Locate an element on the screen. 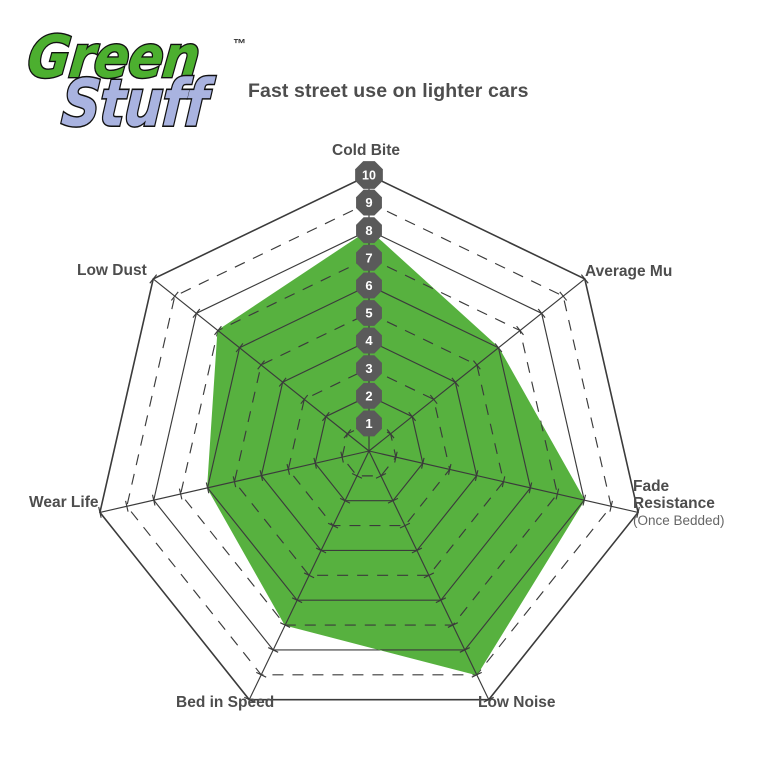 This screenshot has height=768, width=768. scale-marker-label-5: 5 is located at coordinates (368, 313).